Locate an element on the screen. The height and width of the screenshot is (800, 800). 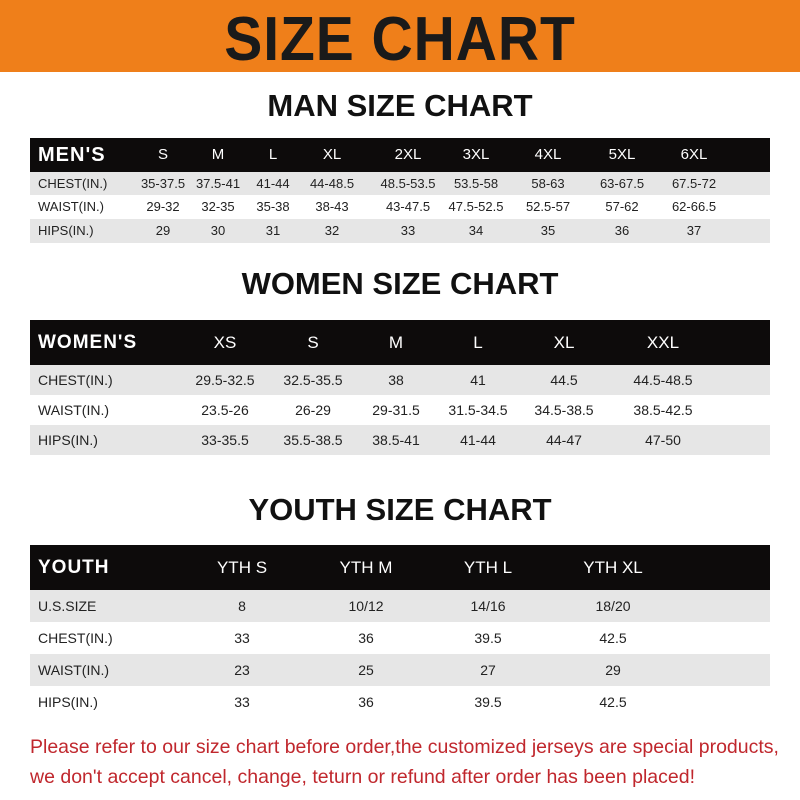
table-category-label: YOUTH is located at coordinates (74, 567).